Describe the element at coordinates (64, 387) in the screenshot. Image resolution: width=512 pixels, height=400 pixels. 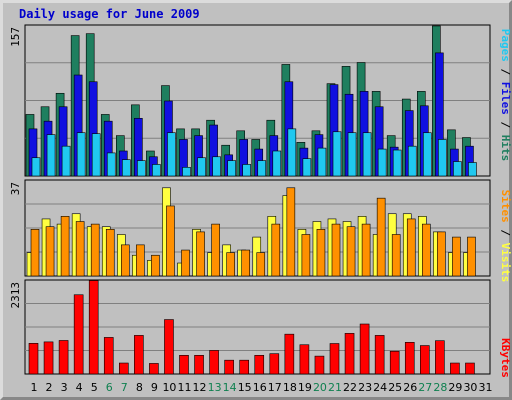
I see `x-tick-label: 3` at that location.